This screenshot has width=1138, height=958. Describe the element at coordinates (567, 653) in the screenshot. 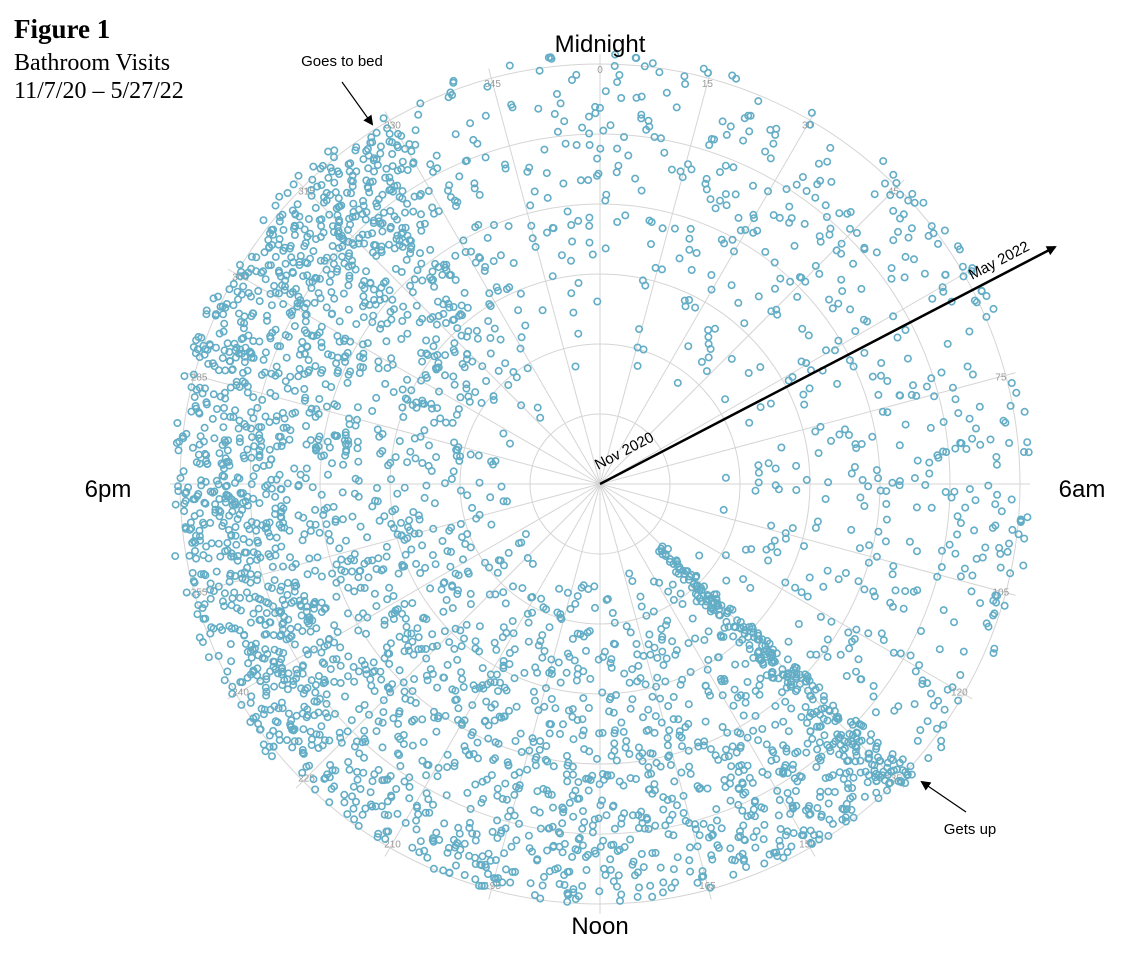

I see `data-point-1956` at that location.